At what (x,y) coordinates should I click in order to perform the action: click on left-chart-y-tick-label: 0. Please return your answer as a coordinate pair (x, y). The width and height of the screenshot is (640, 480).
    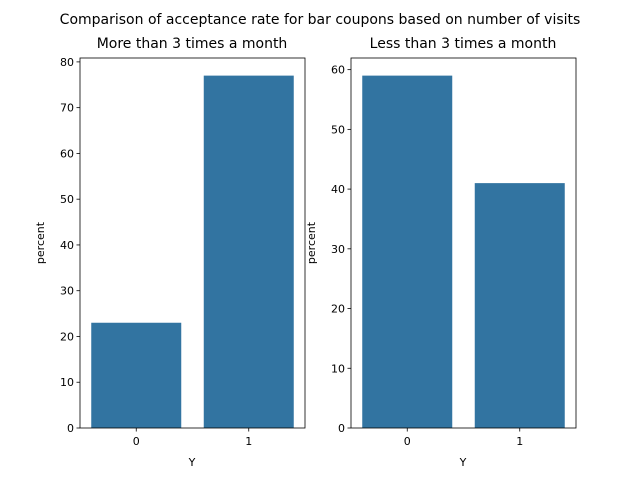
    Looking at the image, I should click on (70, 428).